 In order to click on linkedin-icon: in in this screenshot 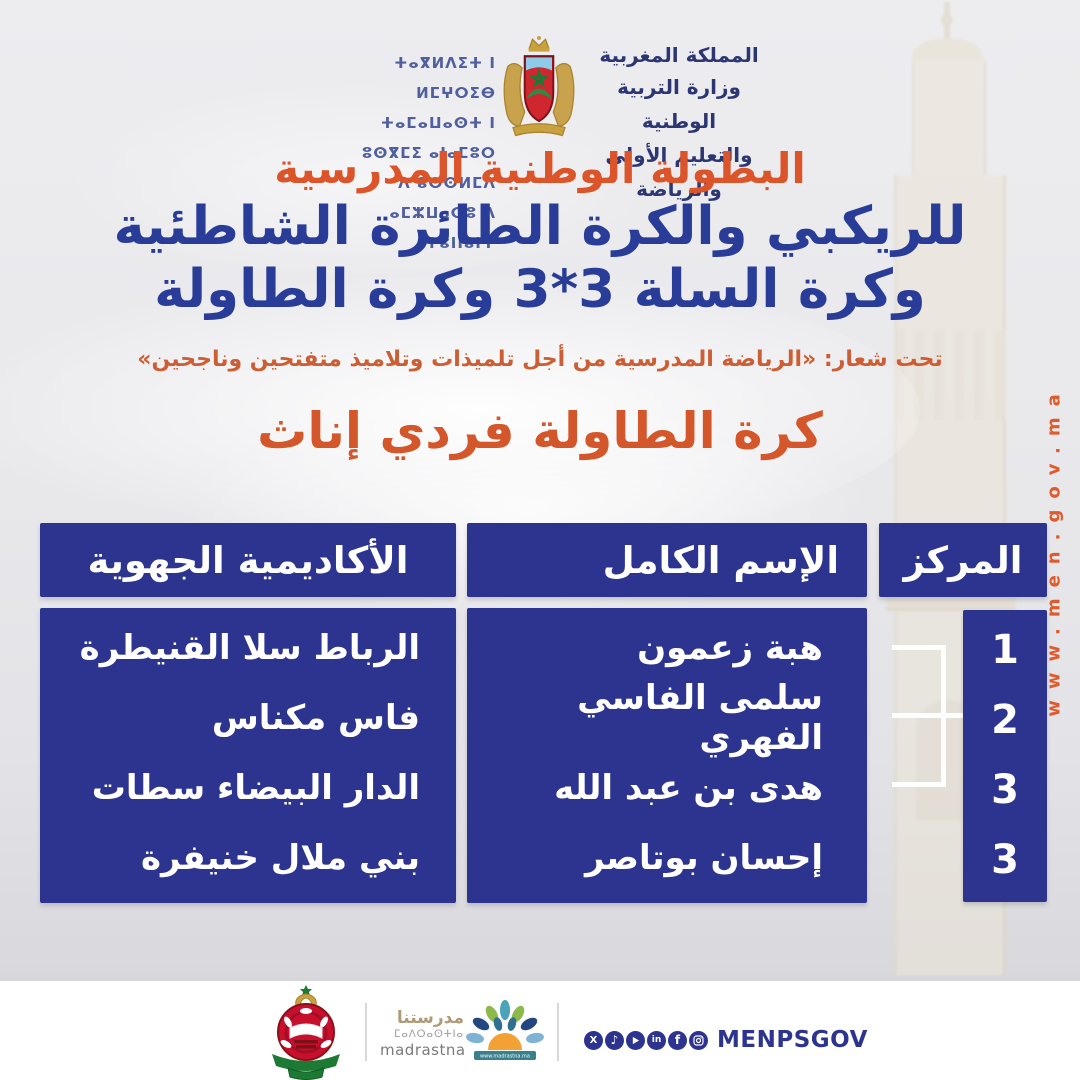, I will do `click(656, 1040)`.